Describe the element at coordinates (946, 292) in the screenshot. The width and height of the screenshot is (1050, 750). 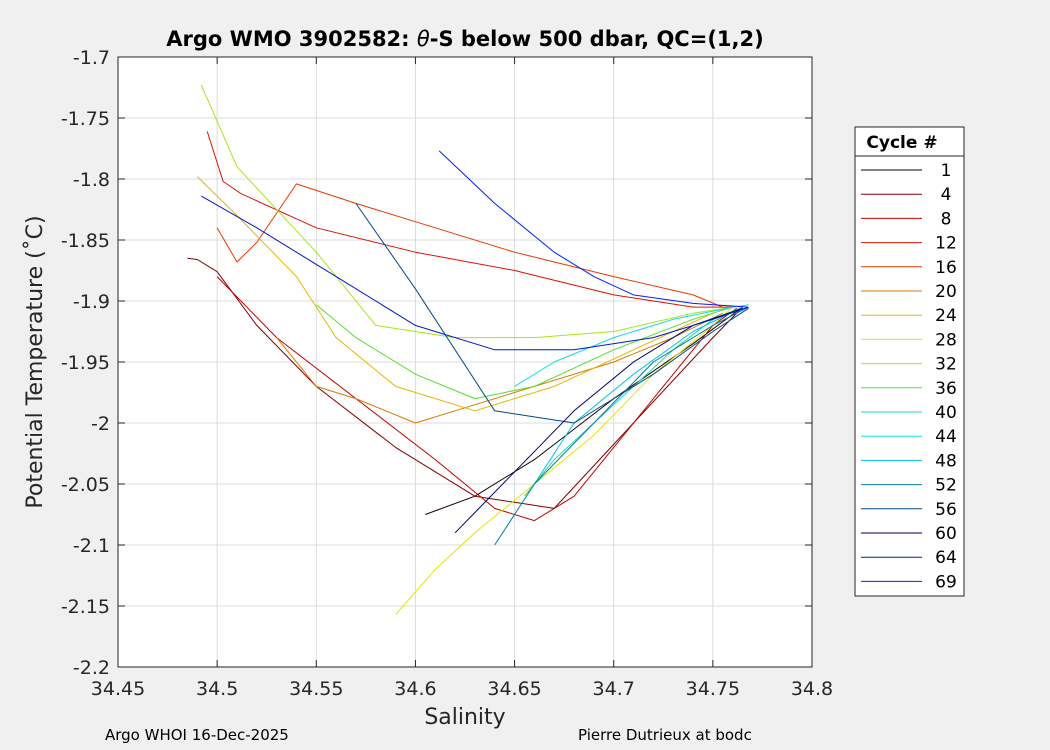
I see `legend-label: 20` at that location.